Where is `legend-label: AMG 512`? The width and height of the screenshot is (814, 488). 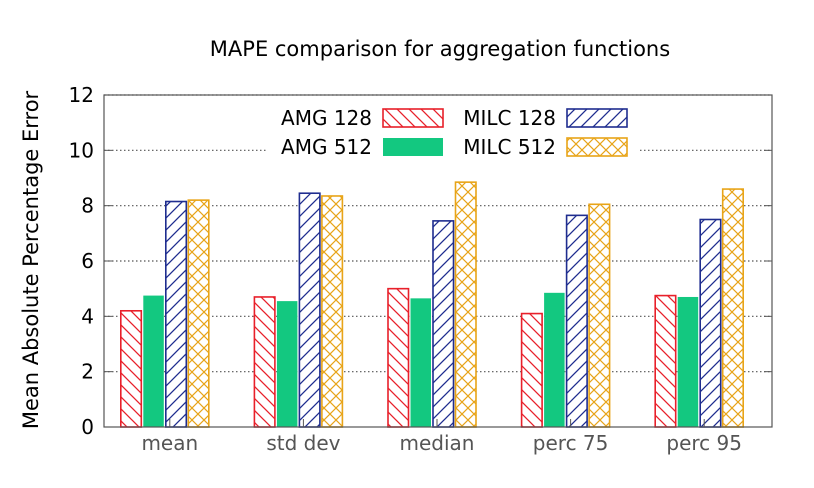
legend-label: AMG 512 is located at coordinates (326, 147).